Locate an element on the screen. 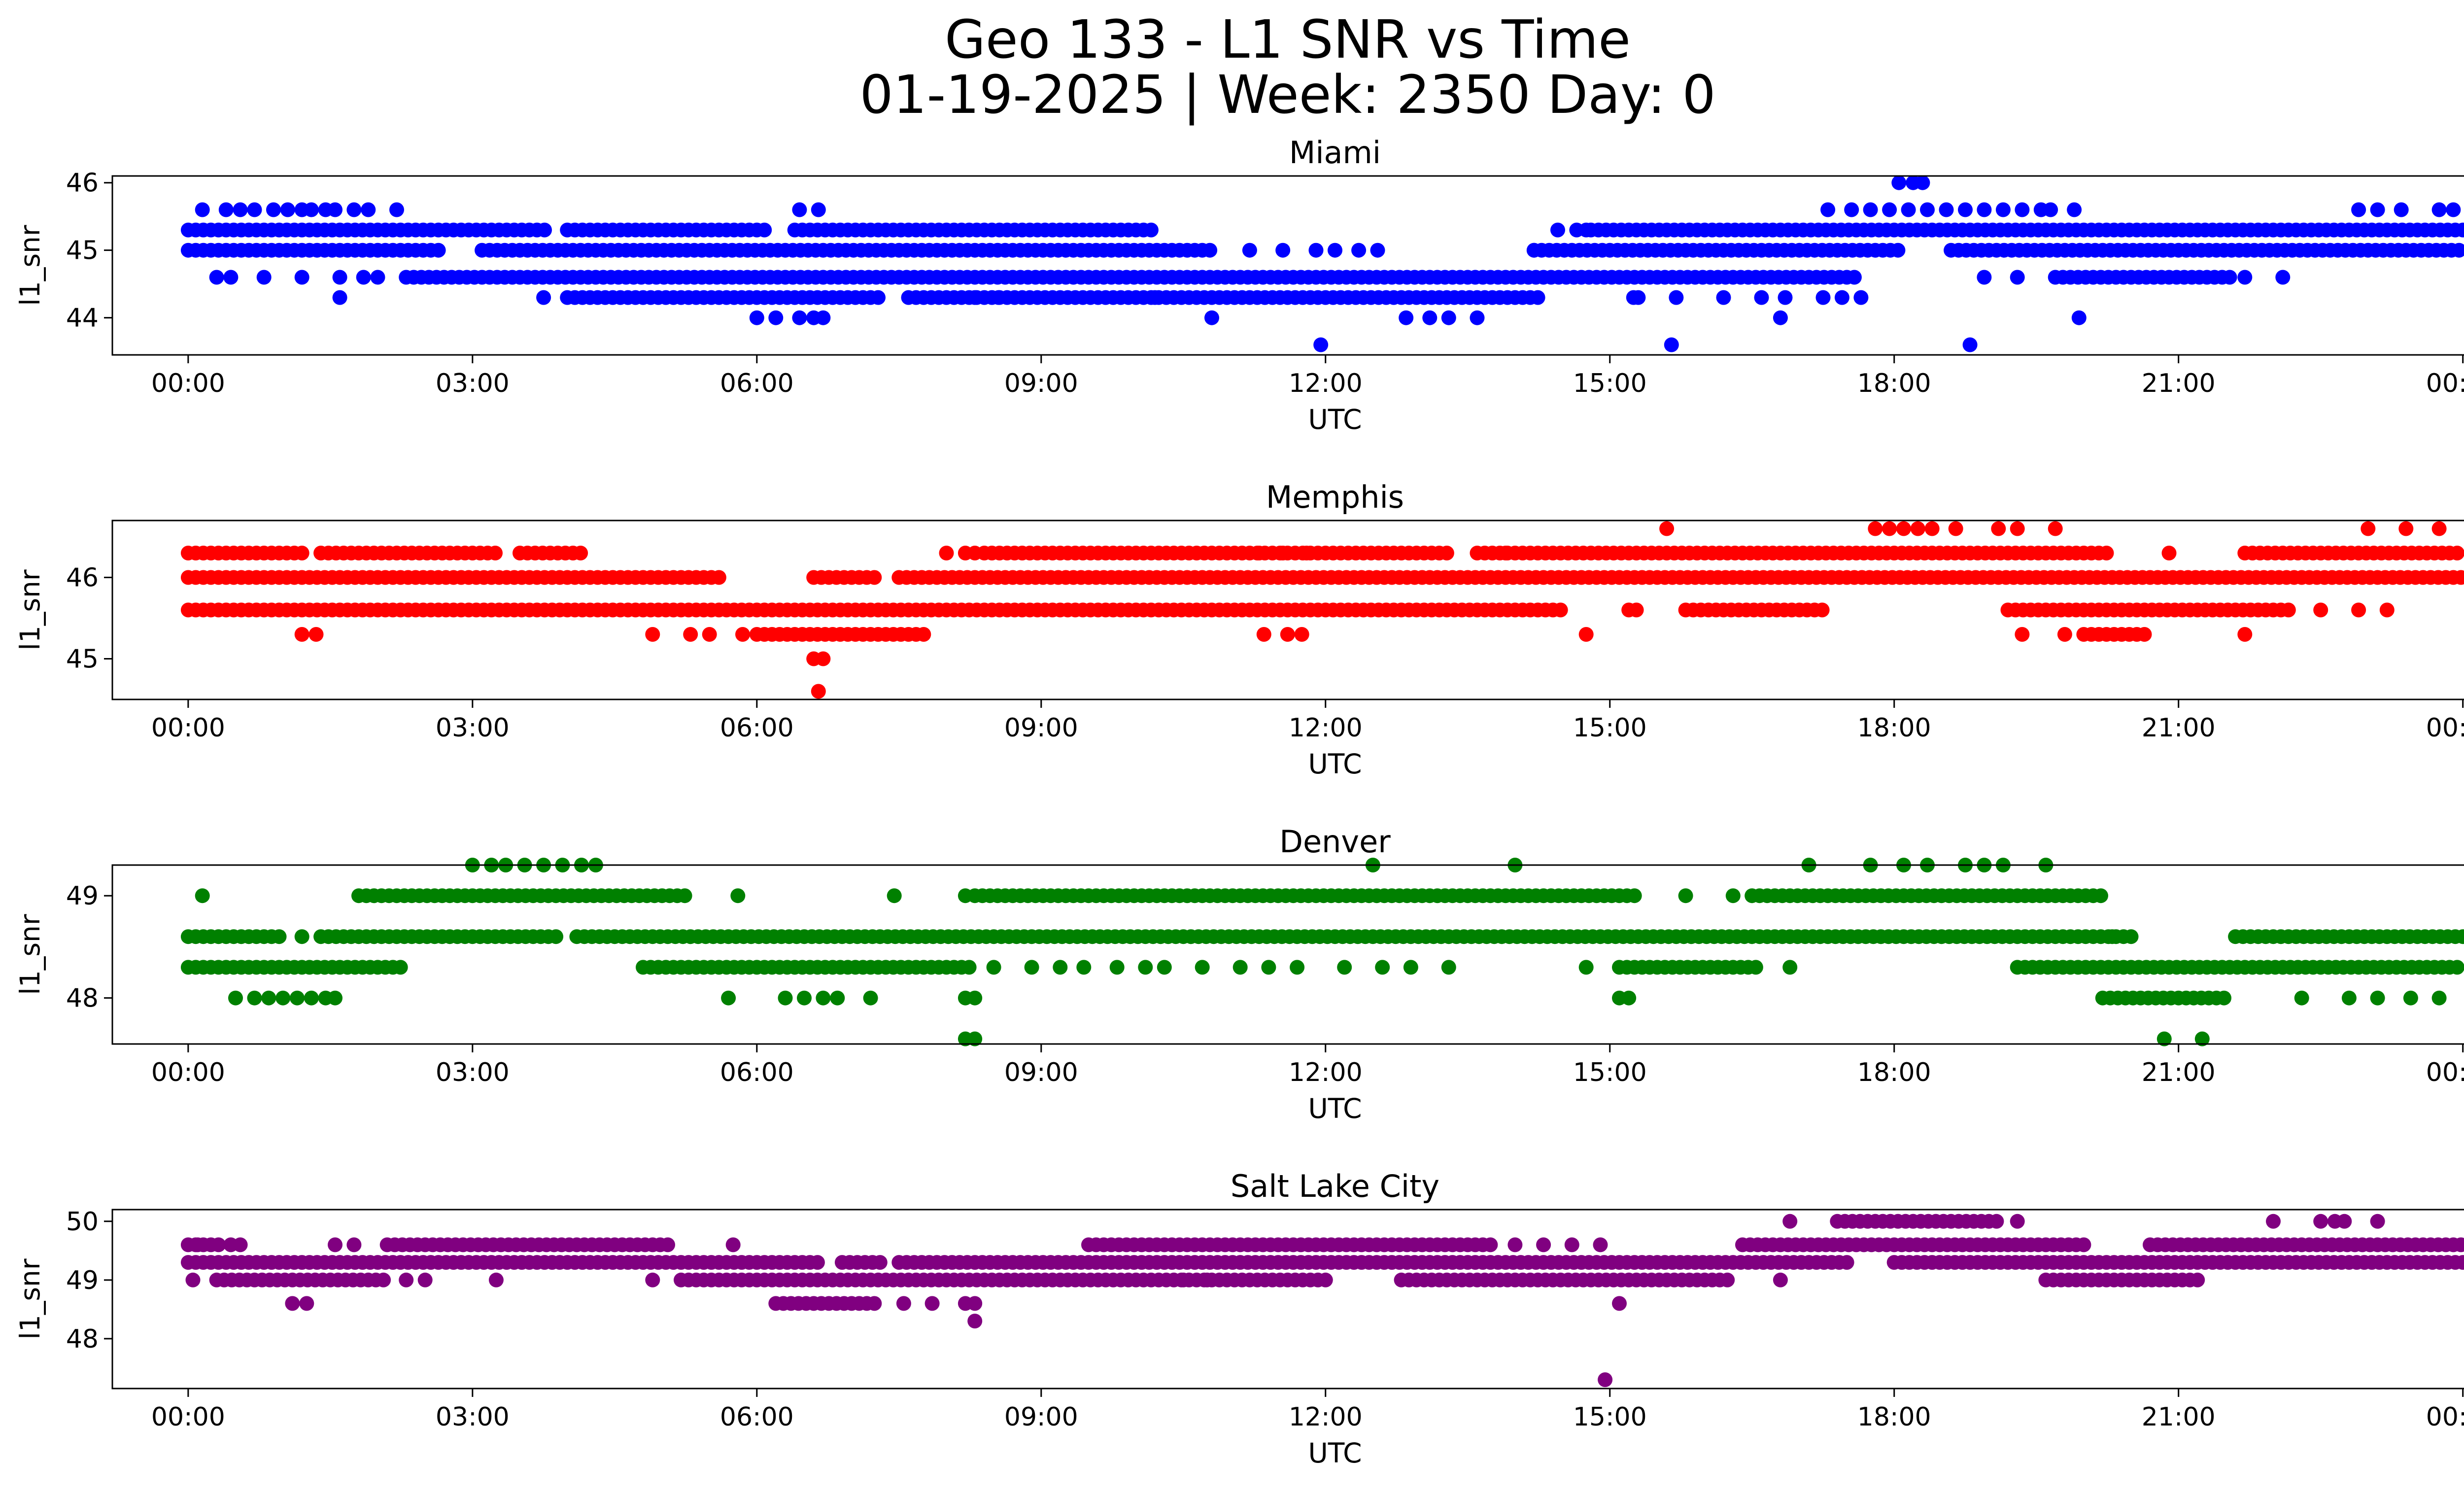  x-tick-label: 03:00 is located at coordinates (473, 728).